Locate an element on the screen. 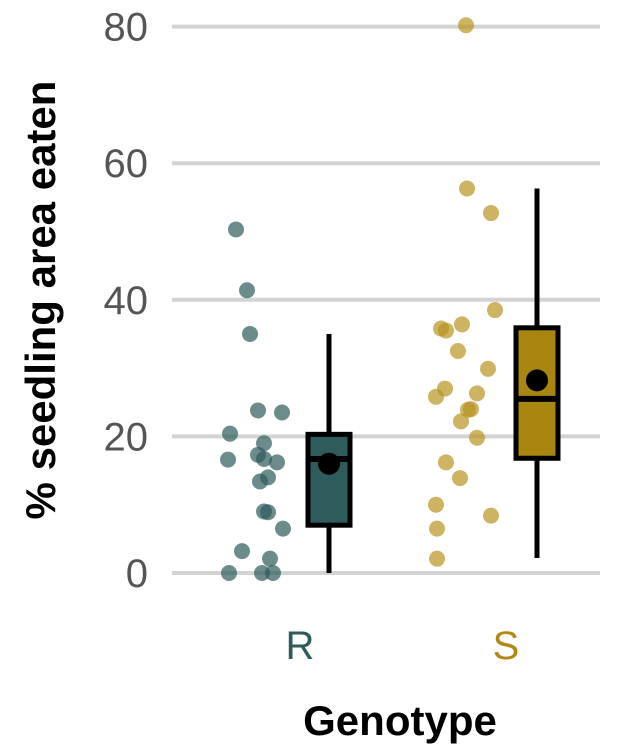 The height and width of the screenshot is (749, 628). x-category-label: R is located at coordinates (300, 646).